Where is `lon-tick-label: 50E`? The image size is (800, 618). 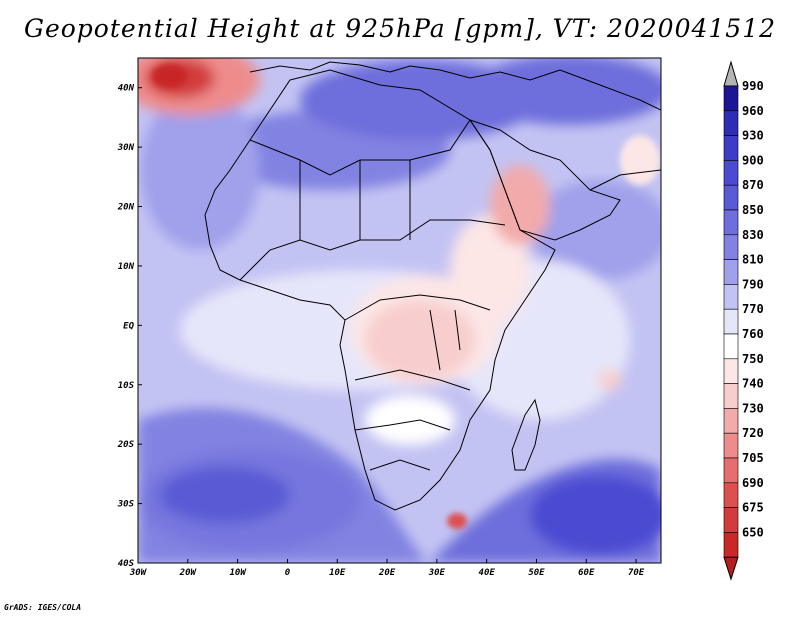 lon-tick-label: 50E is located at coordinates (536, 573).